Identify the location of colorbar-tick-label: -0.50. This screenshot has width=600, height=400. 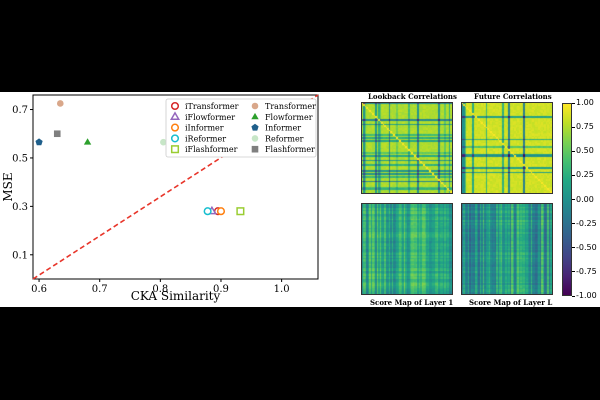
(586, 247).